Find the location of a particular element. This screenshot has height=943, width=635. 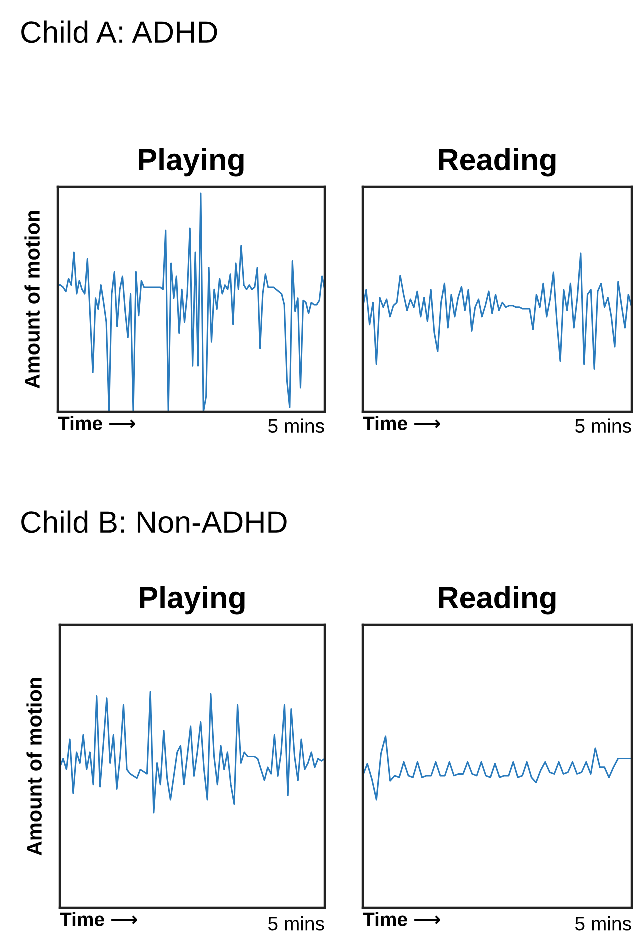

text: Child A: ADHD is located at coordinates (120, 32).